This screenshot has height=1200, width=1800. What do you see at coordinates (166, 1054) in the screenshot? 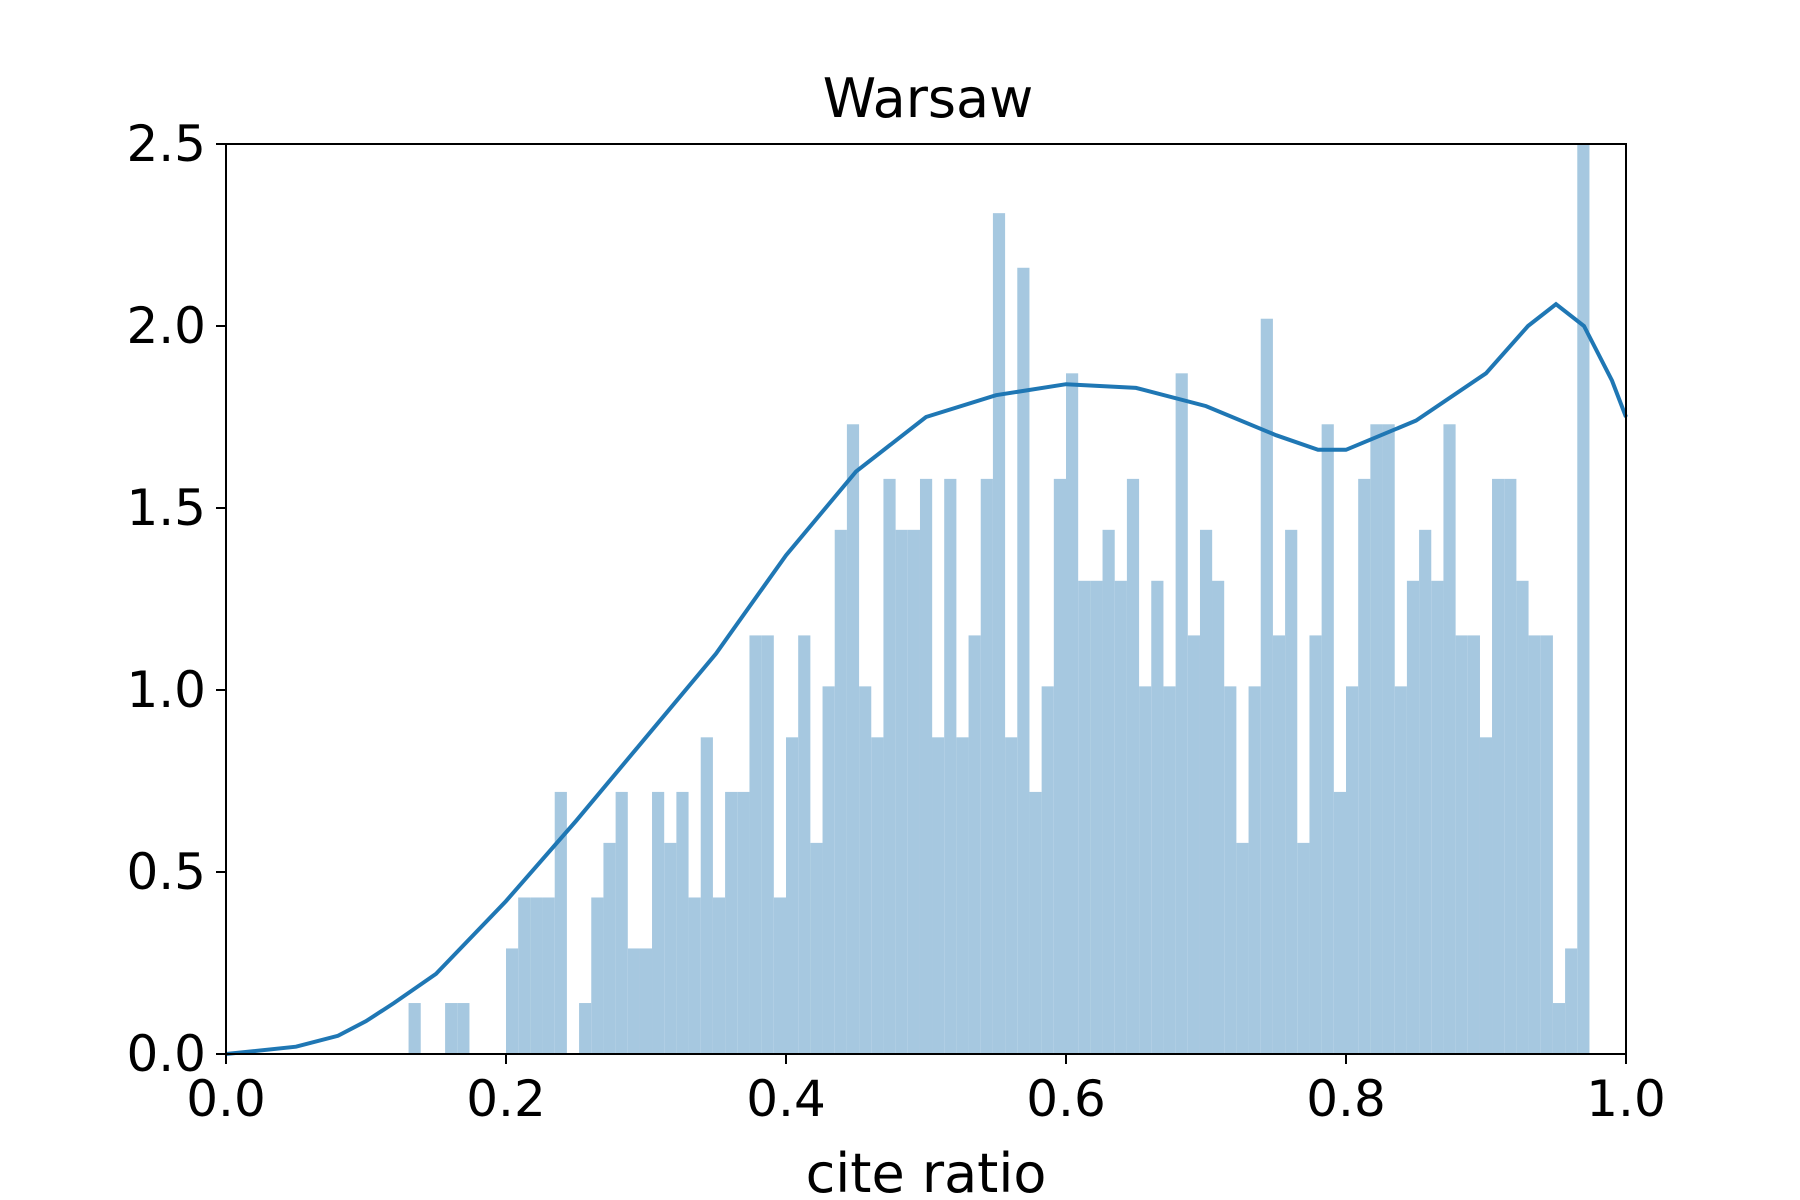
I see `y-tick-label: 0.0` at bounding box center [166, 1054].